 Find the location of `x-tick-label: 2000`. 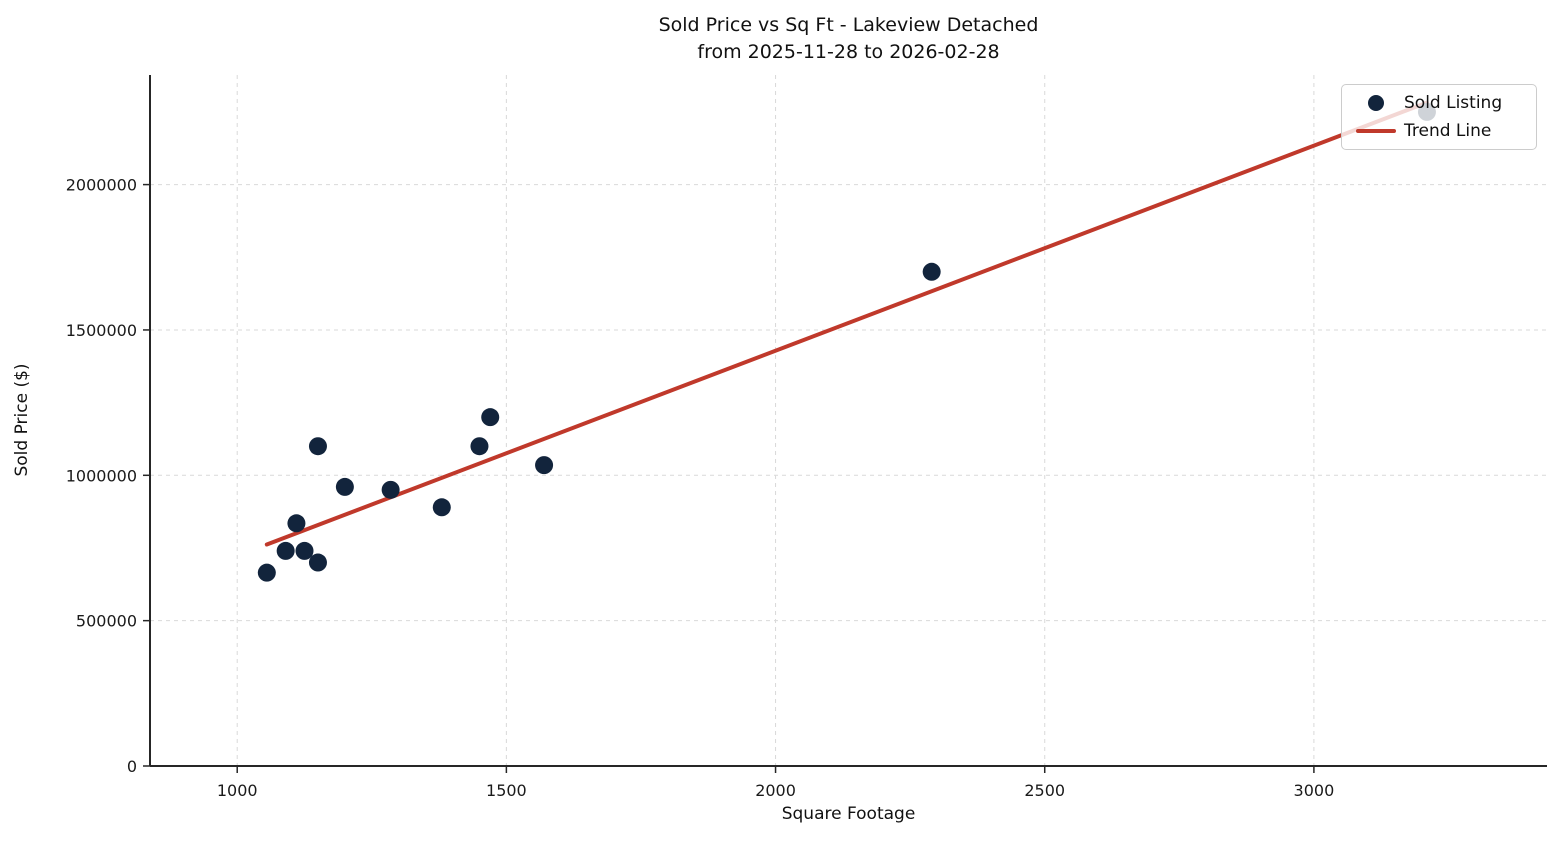

x-tick-label: 2000 is located at coordinates (775, 790).